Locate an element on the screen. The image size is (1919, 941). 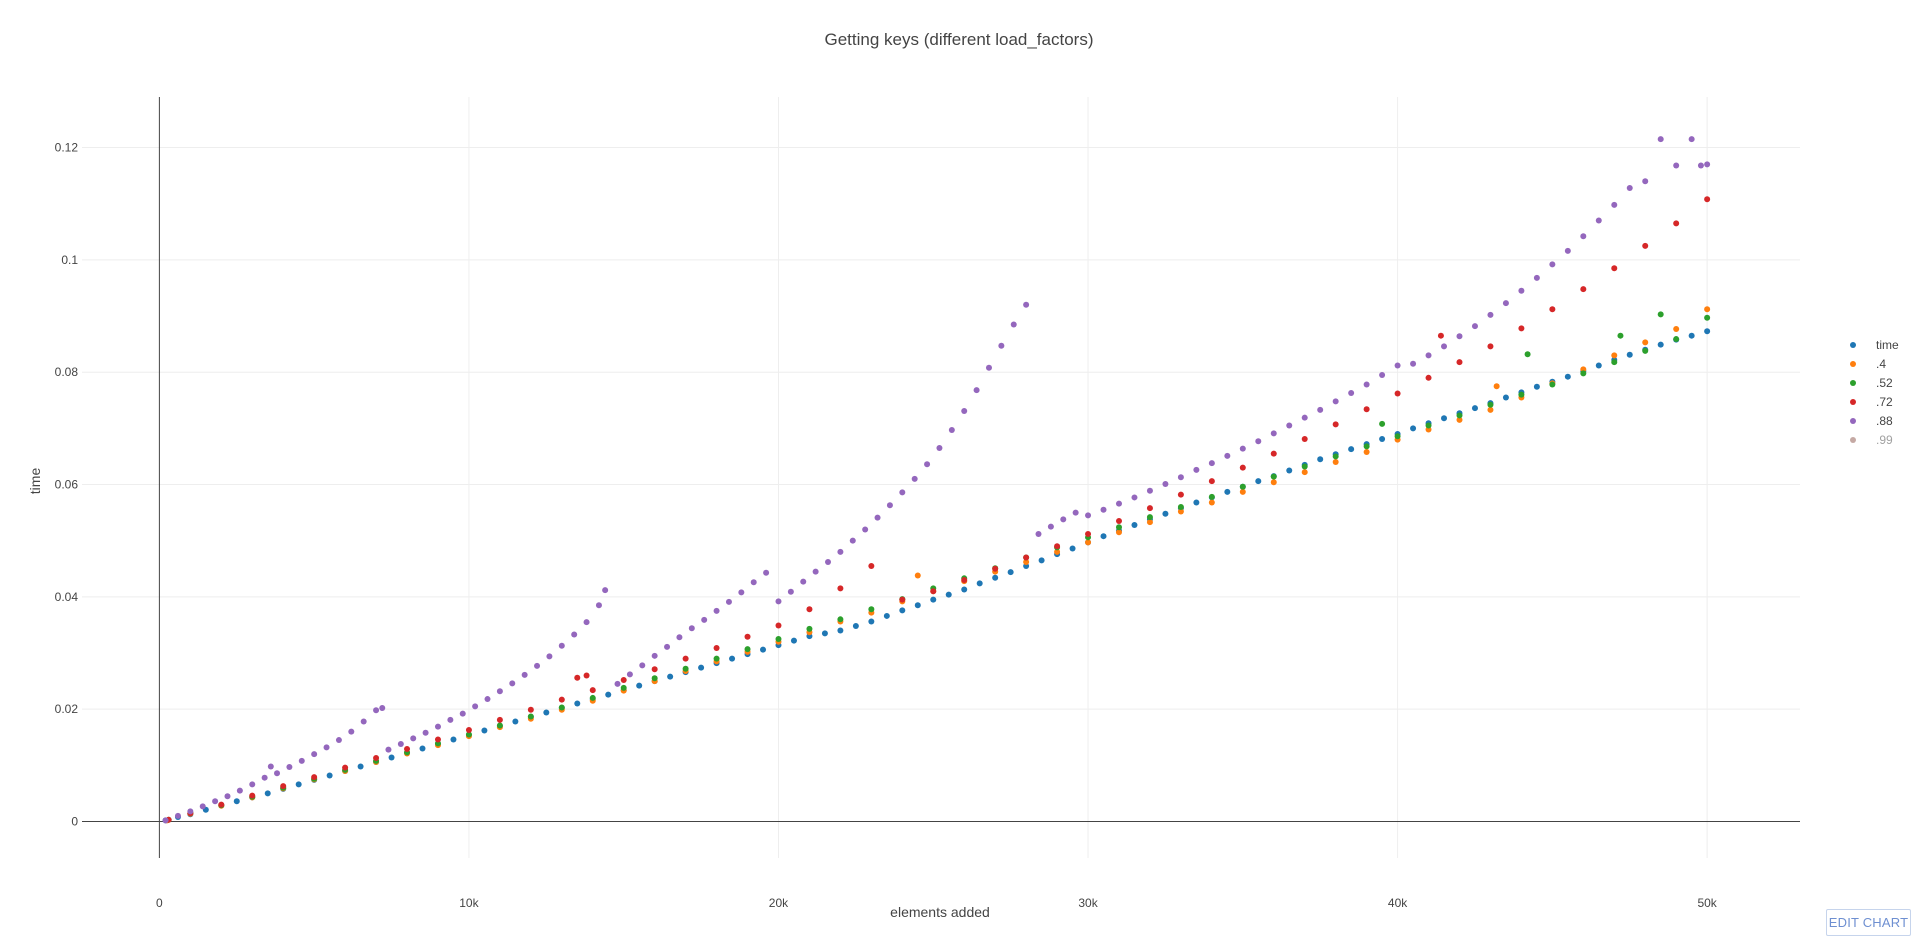
legend-item: time is located at coordinates (1874, 345).